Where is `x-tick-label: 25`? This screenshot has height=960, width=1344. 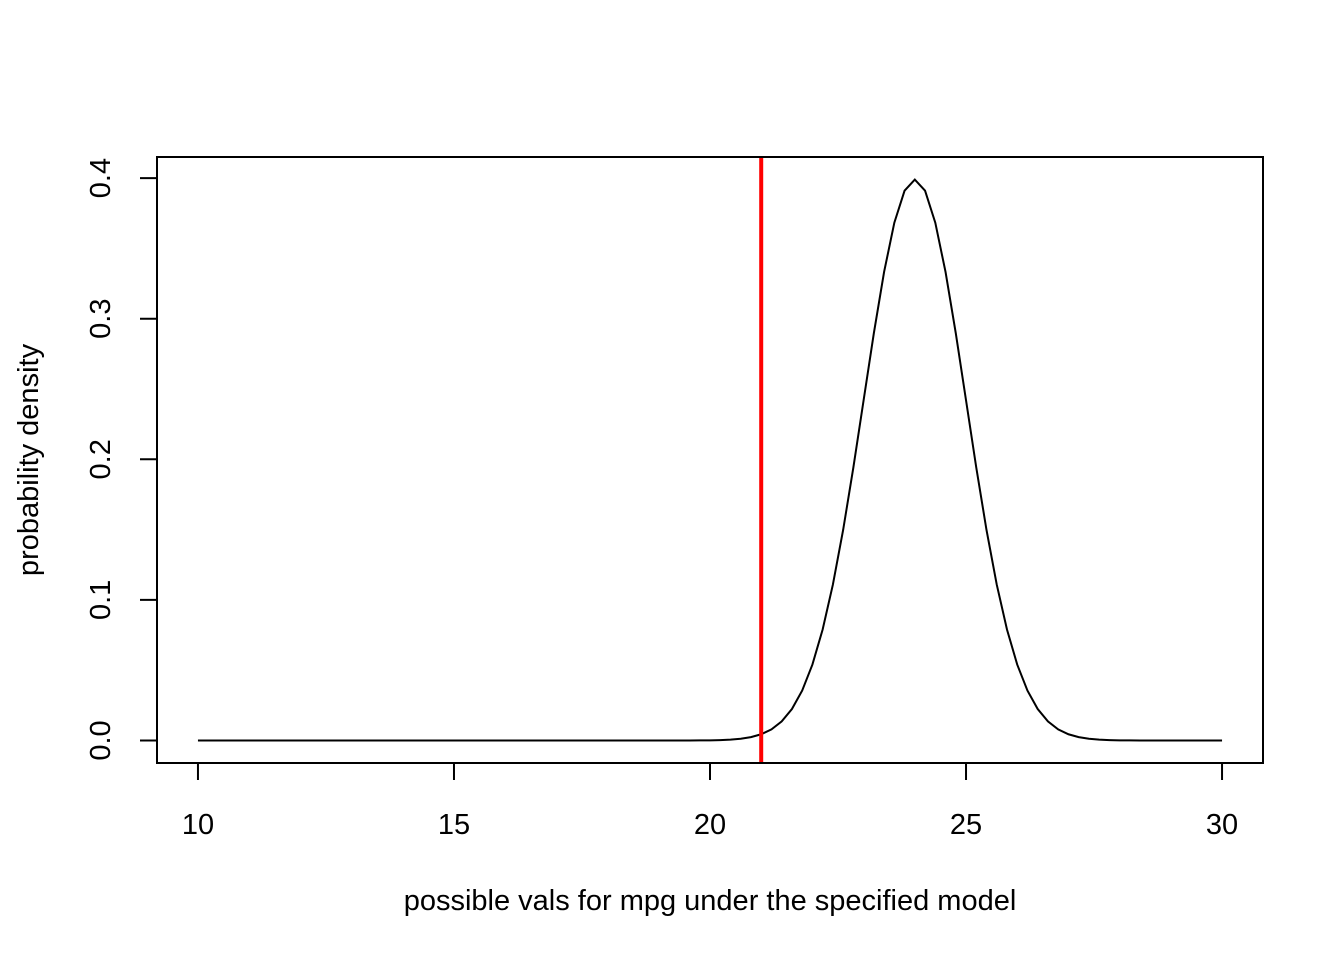 x-tick-label: 25 is located at coordinates (966, 825).